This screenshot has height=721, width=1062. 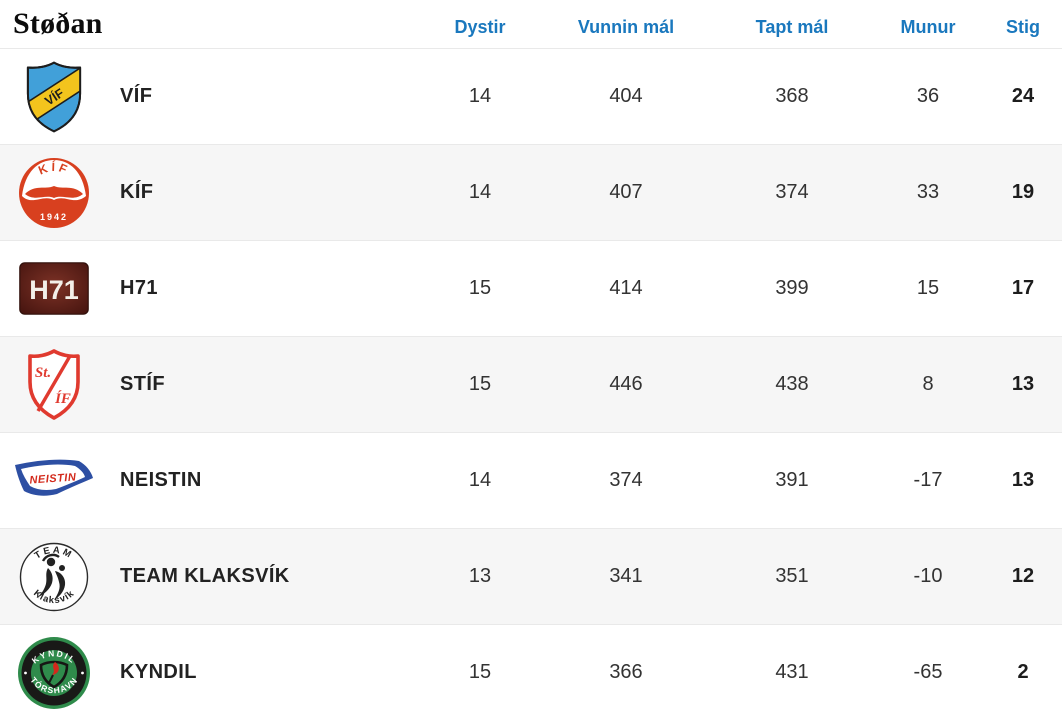 What do you see at coordinates (531, 192) in the screenshot?
I see `table-row-kif: KÍF 1942 KÍF 14 407 374 33 19` at bounding box center [531, 192].